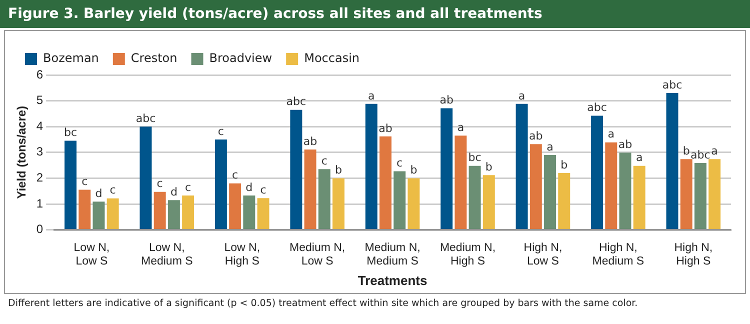 The height and width of the screenshot is (324, 750). What do you see at coordinates (375, 14) in the screenshot?
I see `chart-title: Figure 3. Barley yield (tons/acre) across all sites and all treatments` at bounding box center [375, 14].